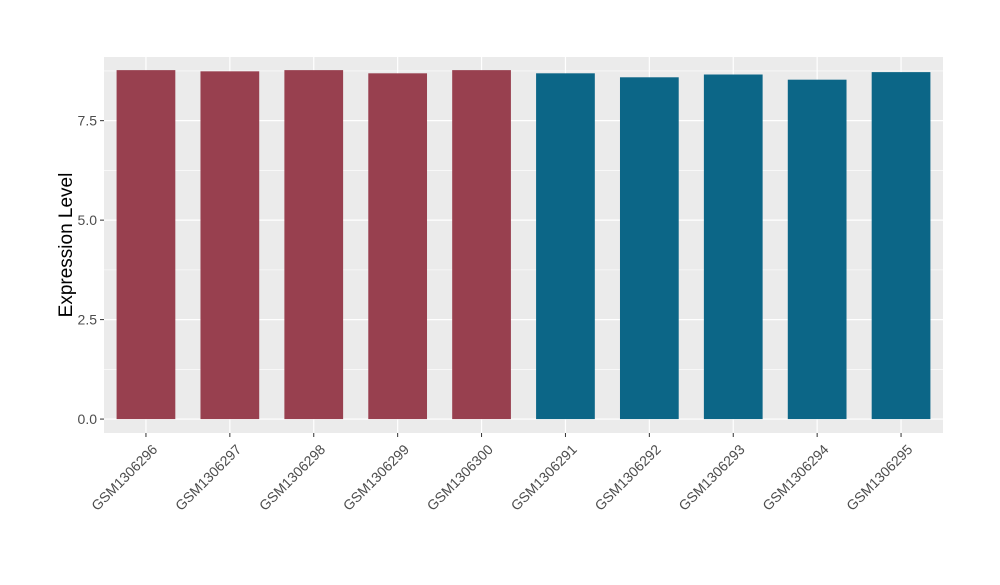 The height and width of the screenshot is (585, 1000). I want to click on bar-GSM1306291, so click(565, 246).